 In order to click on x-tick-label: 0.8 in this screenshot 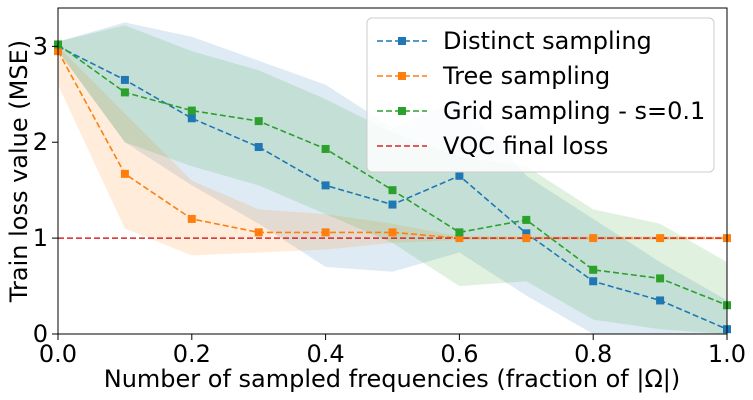, I will do `click(593, 354)`.